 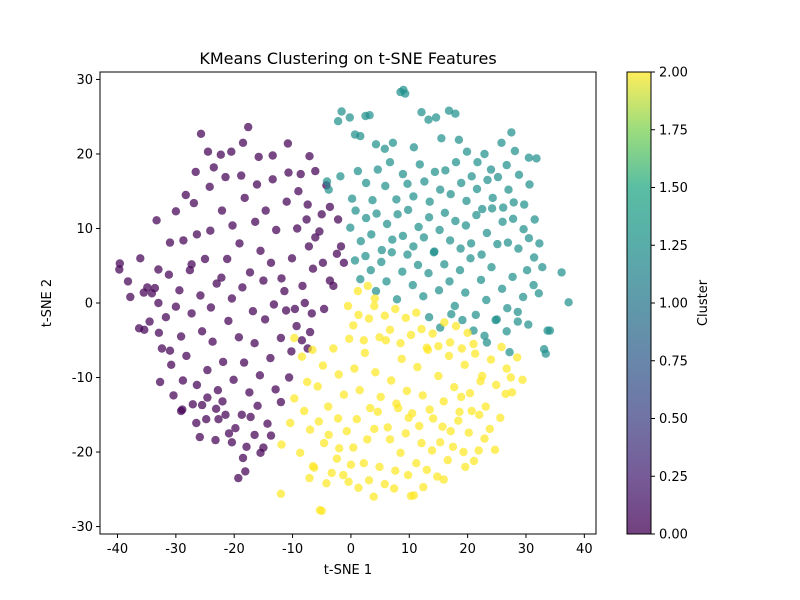 What do you see at coordinates (82, 527) in the screenshot?
I see `y-tick-label: -30` at bounding box center [82, 527].